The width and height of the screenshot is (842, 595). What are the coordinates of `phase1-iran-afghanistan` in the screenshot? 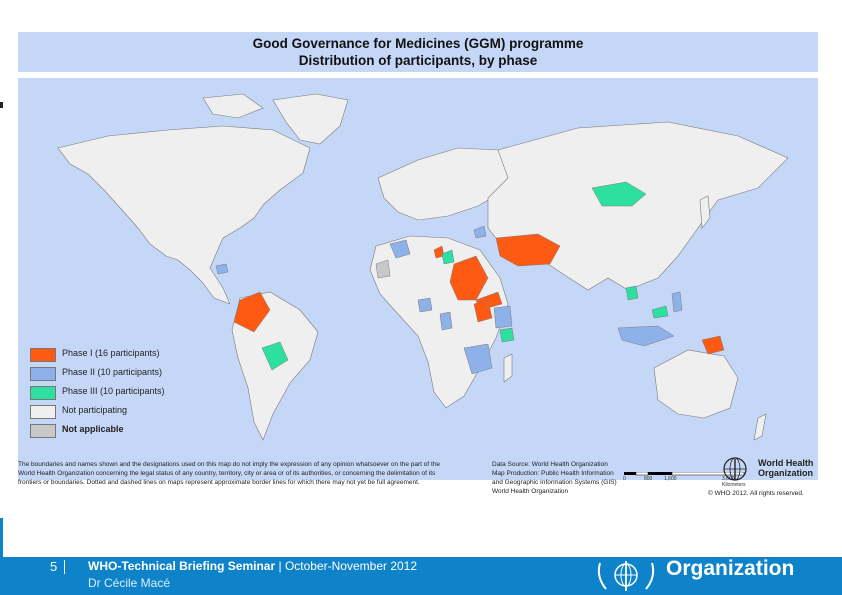 It's located at (528, 250).